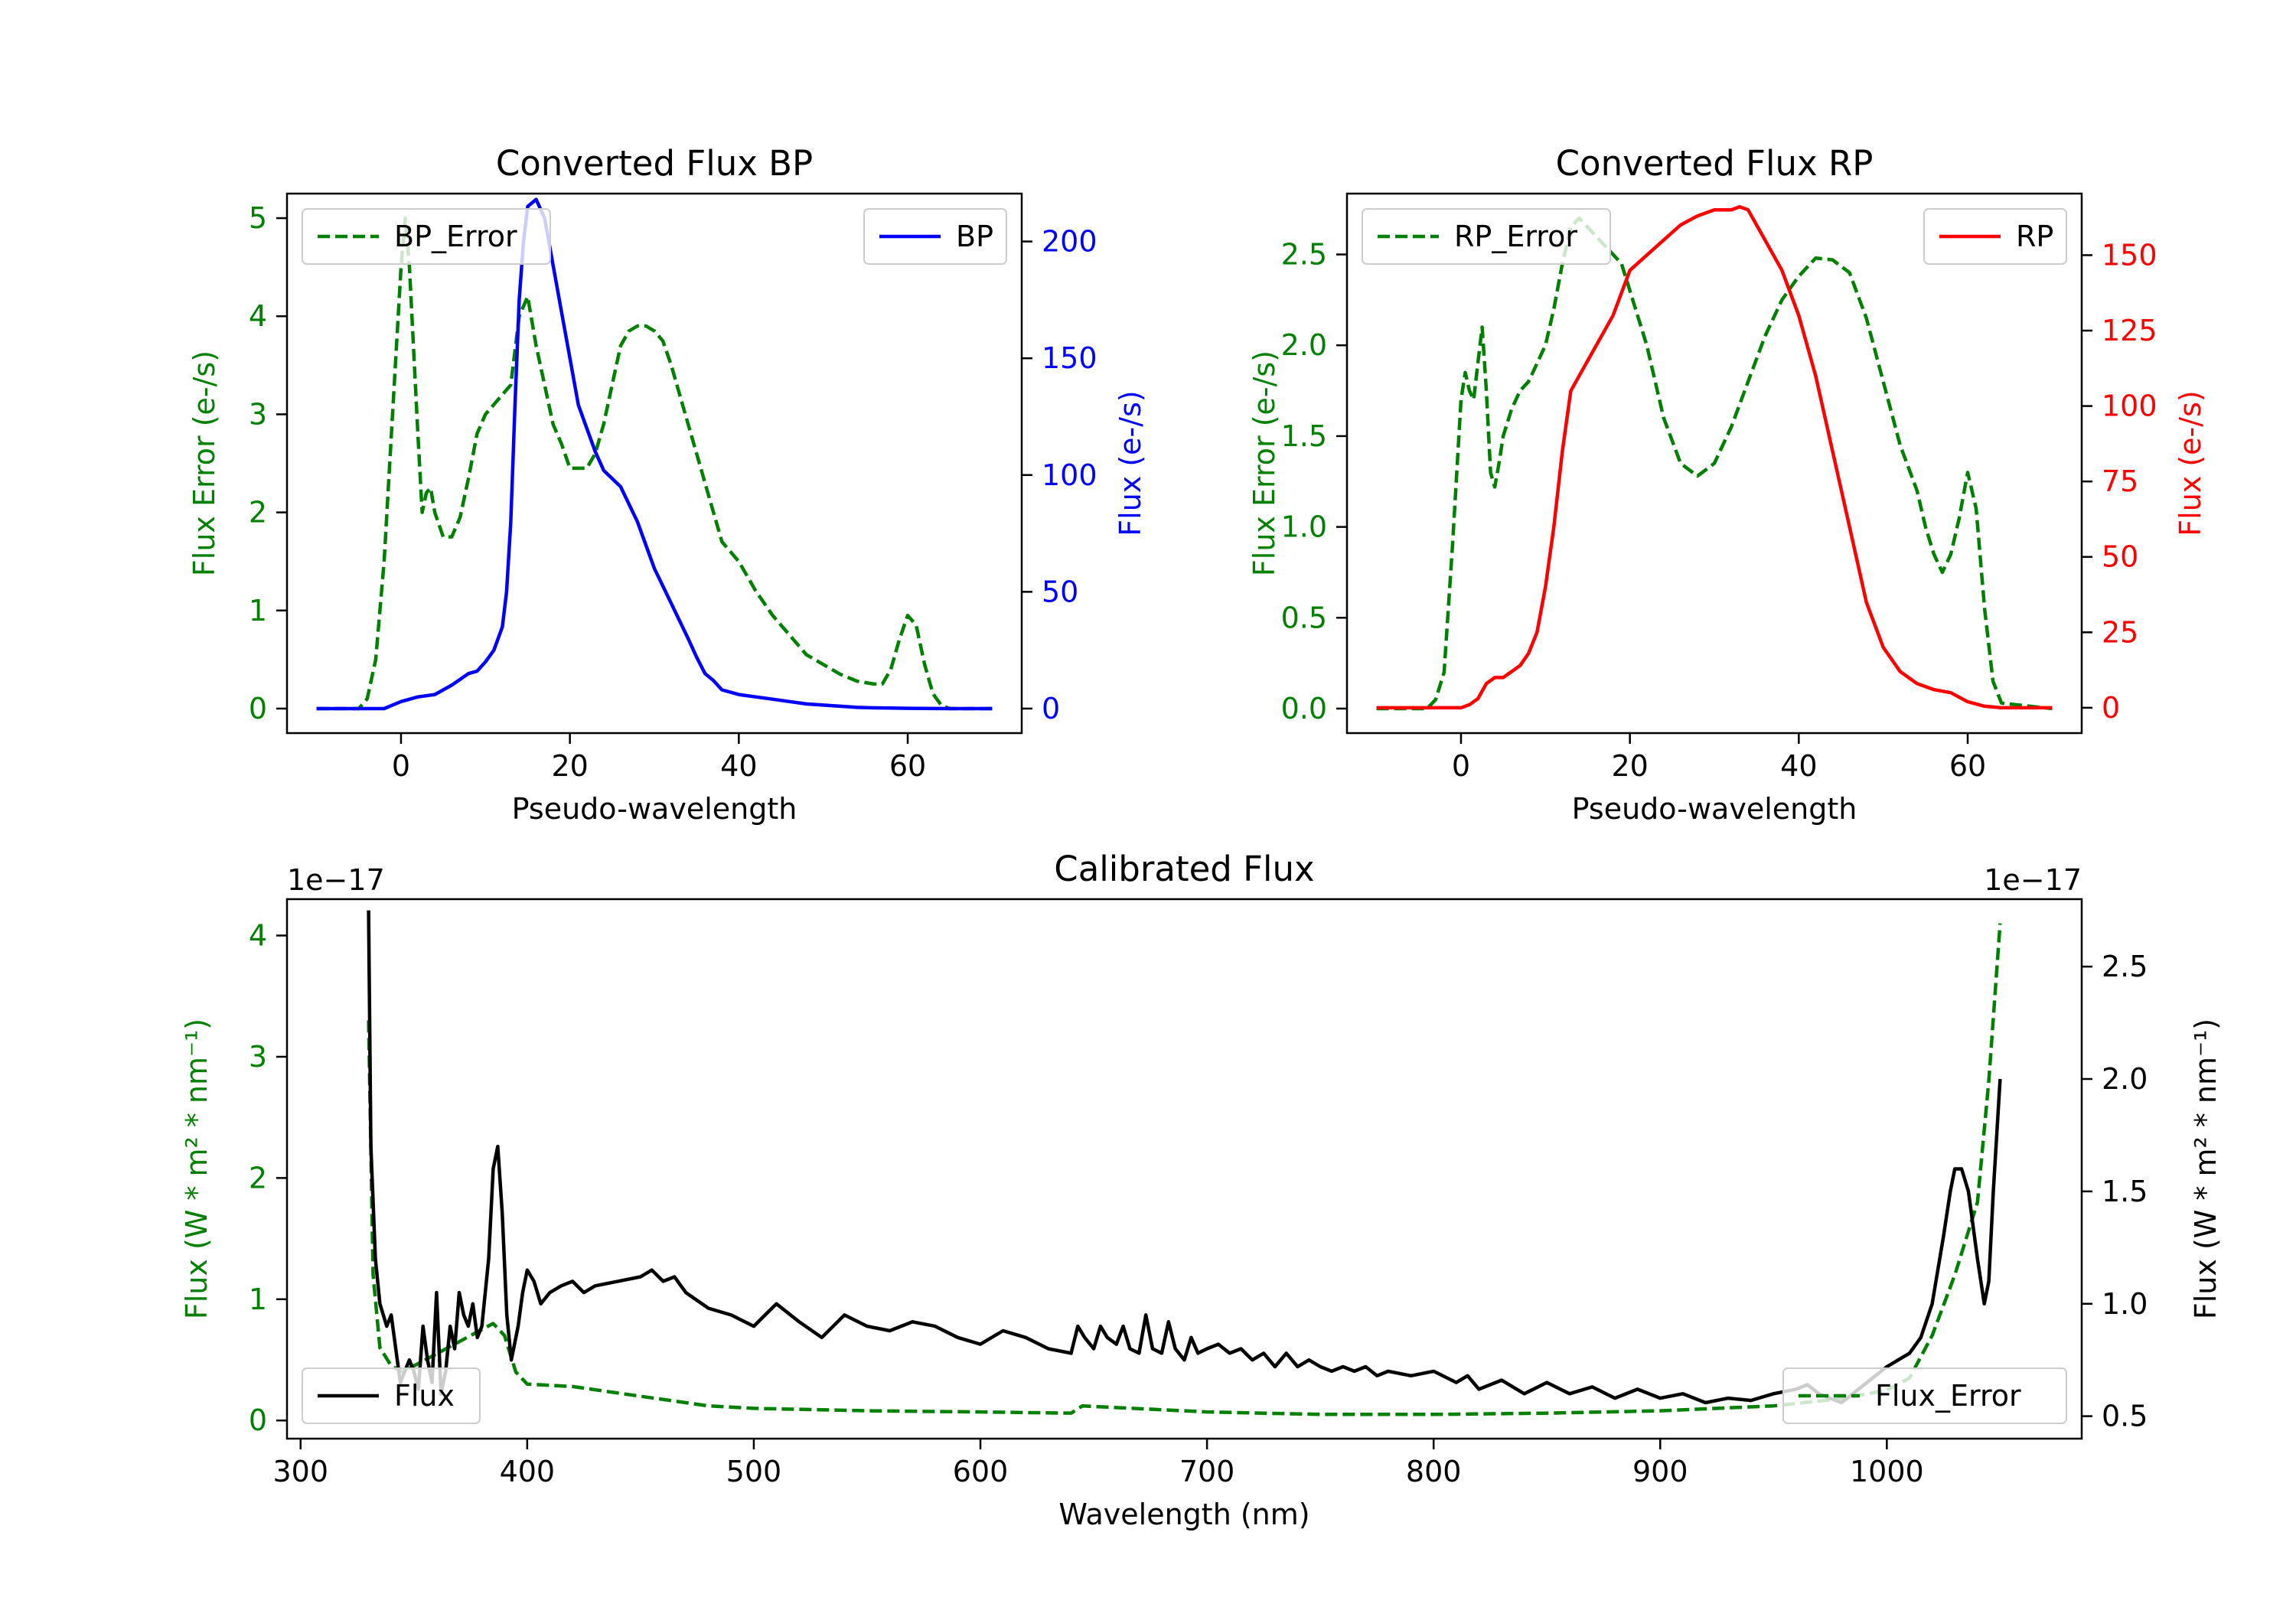 The width and height of the screenshot is (2296, 1607). What do you see at coordinates (1069, 242) in the screenshot?
I see `y-right-tick-label: 200` at bounding box center [1069, 242].